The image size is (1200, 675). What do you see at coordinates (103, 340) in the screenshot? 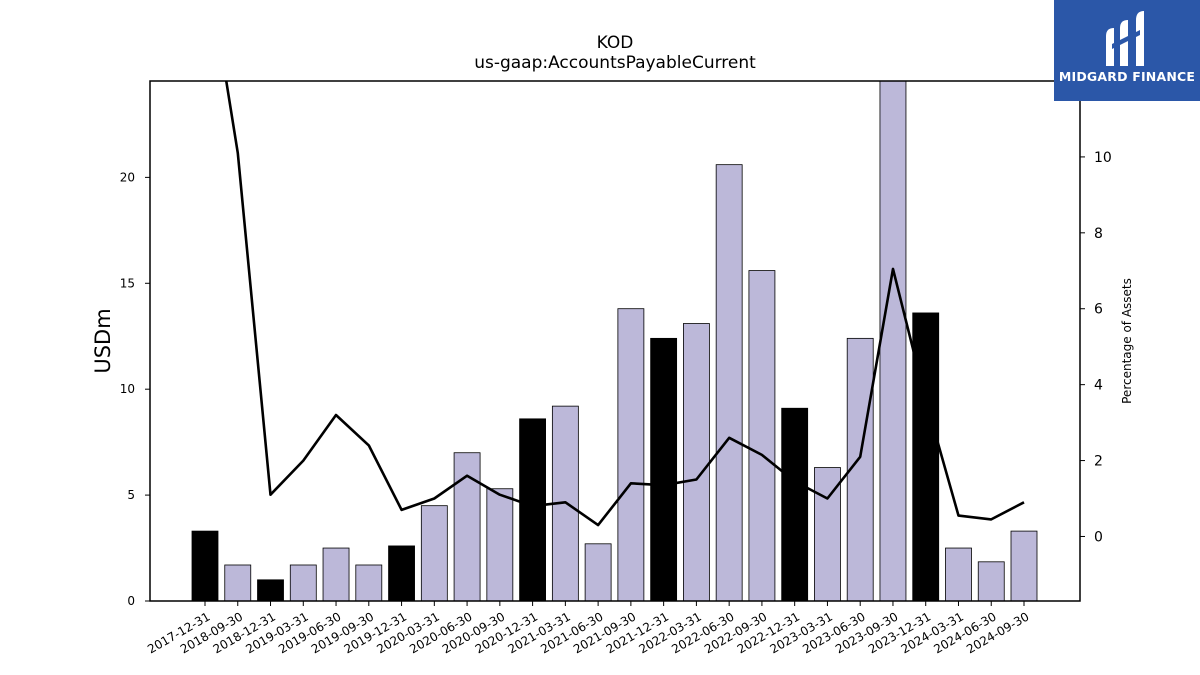
I see `y-axis-label: USDm` at bounding box center [103, 340].